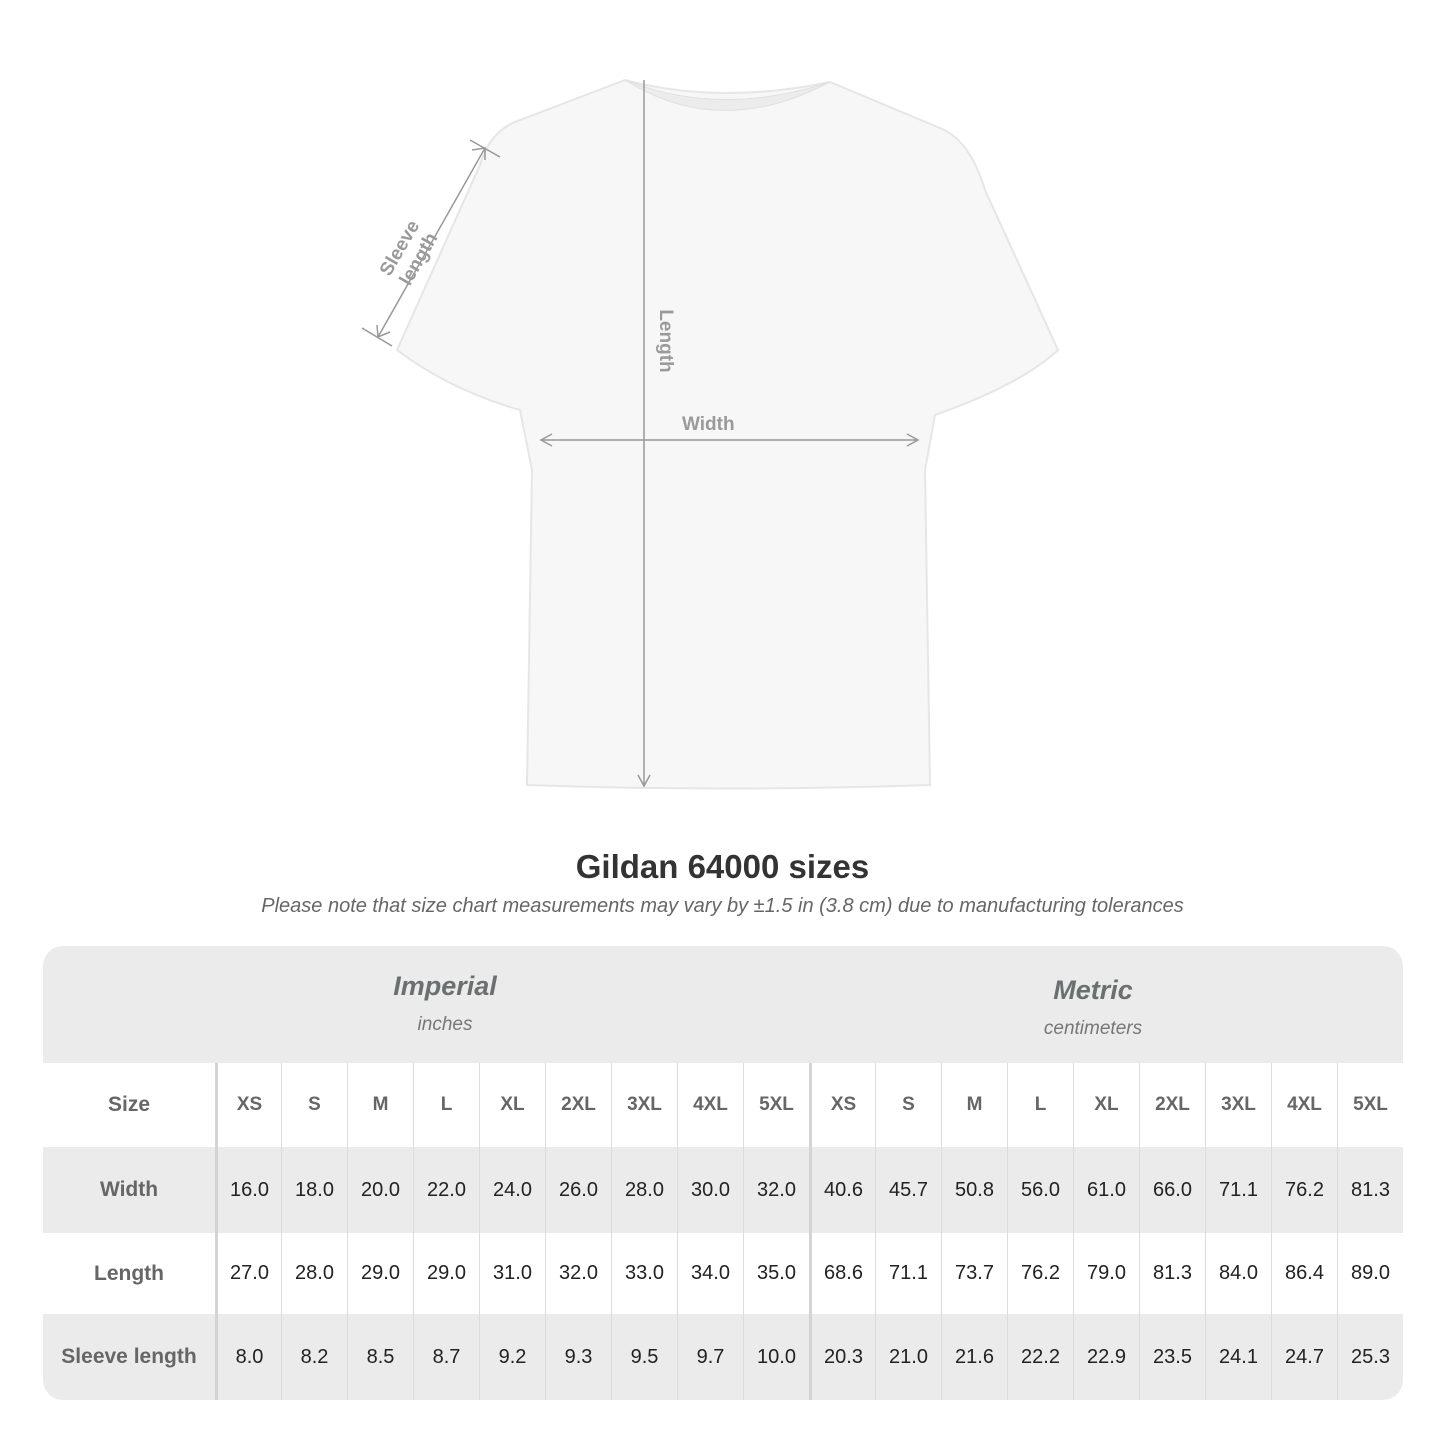  What do you see at coordinates (776, 1357) in the screenshot?
I see `table-cell: 10.0` at bounding box center [776, 1357].